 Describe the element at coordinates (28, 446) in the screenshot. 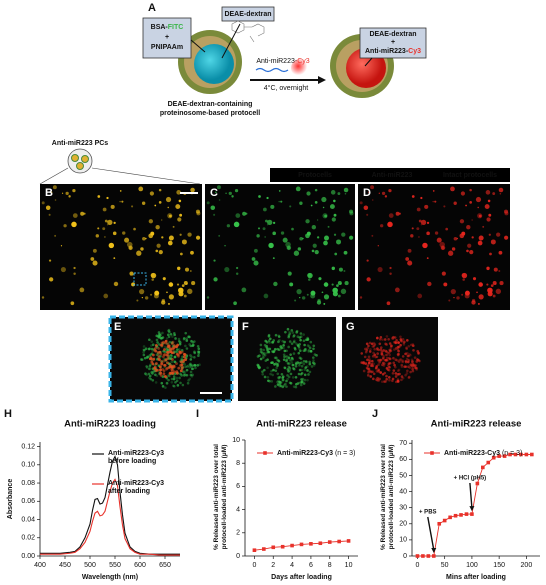

I see `y-tick-label: 0.12` at that location.